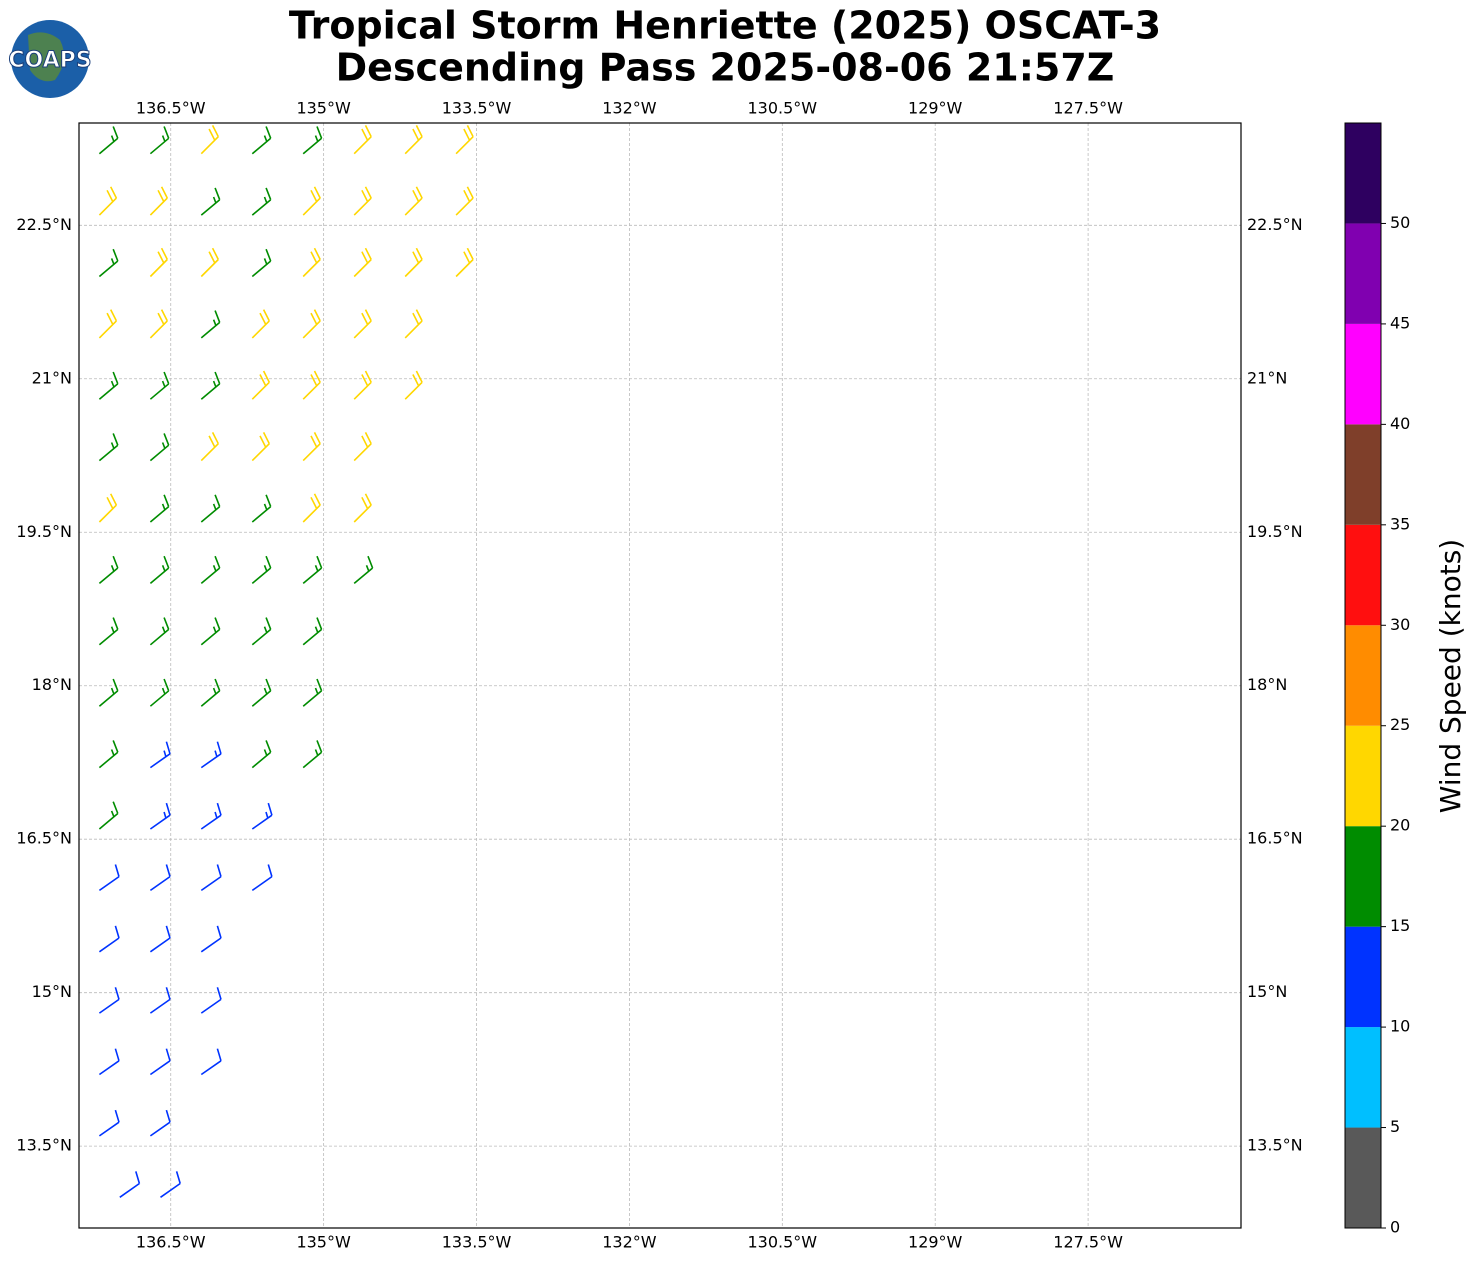 This screenshot has width=1481, height=1268. What do you see at coordinates (44, 838) in the screenshot?
I see `y-tick-label: 16.5°N` at bounding box center [44, 838].